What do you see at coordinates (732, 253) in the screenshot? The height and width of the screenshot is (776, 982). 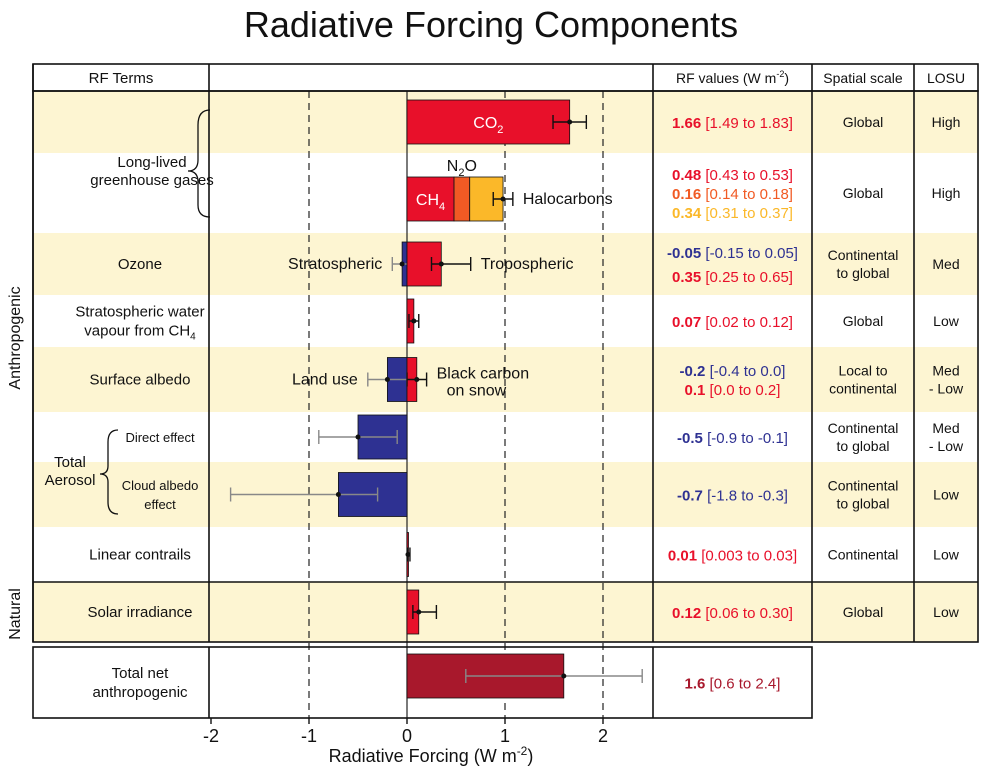 I see `rf-value: -0.05 [-0.15 to 0.05]` at bounding box center [732, 253].